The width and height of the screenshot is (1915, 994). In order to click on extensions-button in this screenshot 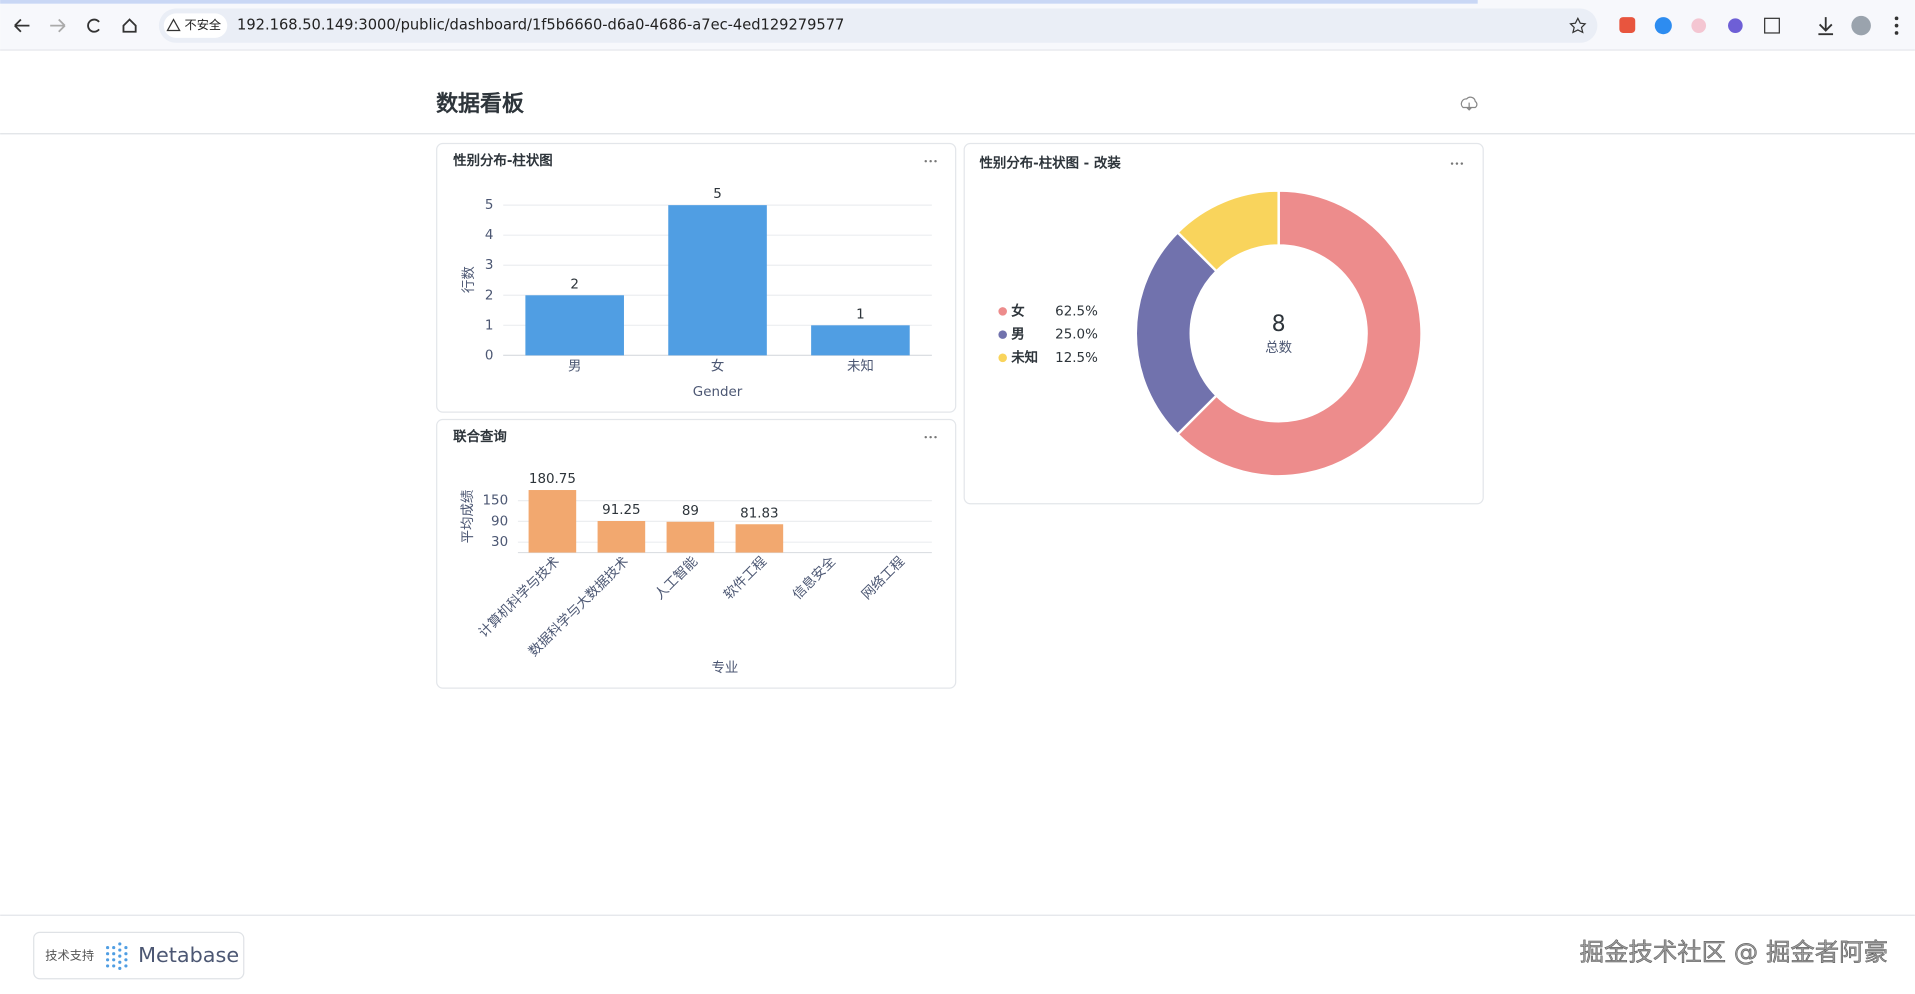, I will do `click(1772, 25)`.